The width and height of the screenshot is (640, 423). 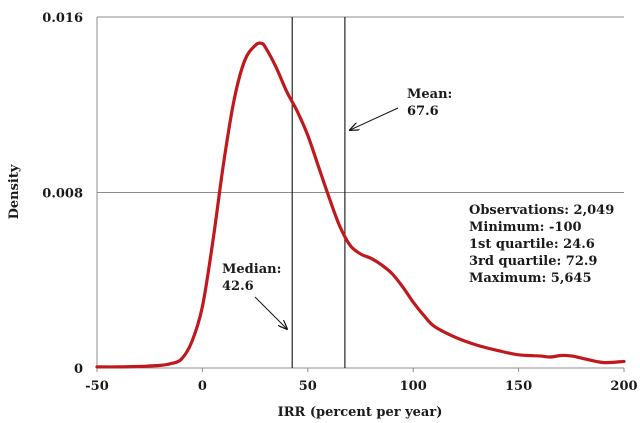 I want to click on x-axis-title: IRR (percent per year), so click(x=360, y=412).